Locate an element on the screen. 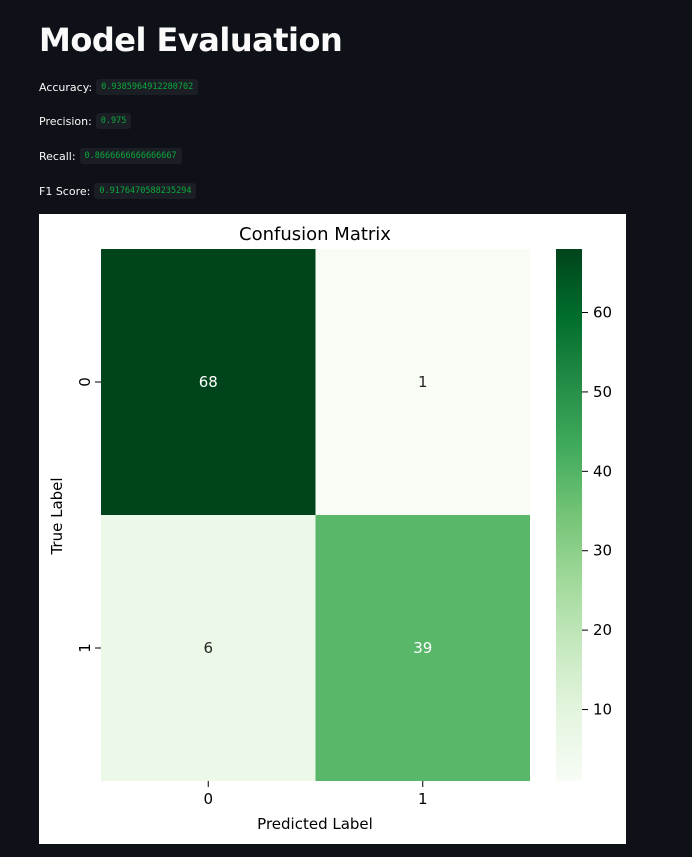 Image resolution: width=692 pixels, height=857 pixels. colorbar-tick-label: 60 is located at coordinates (602, 313).